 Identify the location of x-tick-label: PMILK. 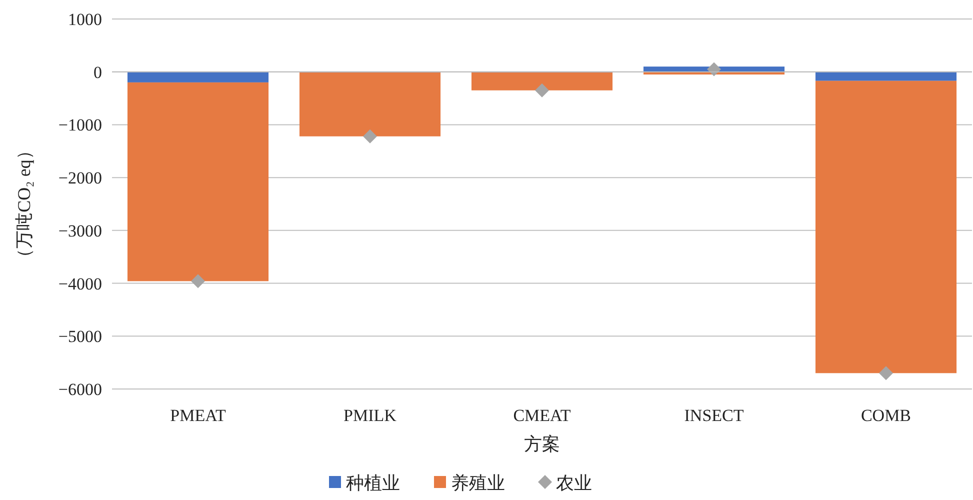
(371, 415).